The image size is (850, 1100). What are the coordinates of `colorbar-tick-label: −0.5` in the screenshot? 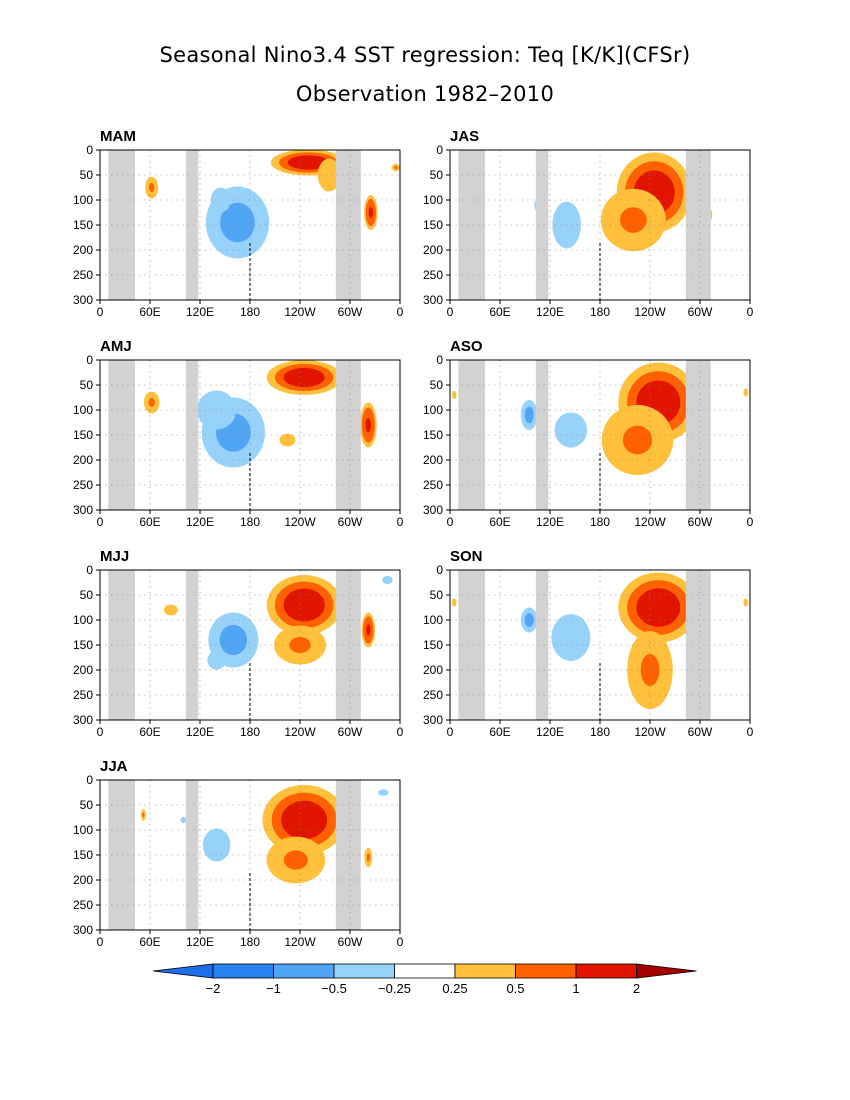 It's located at (334, 988).